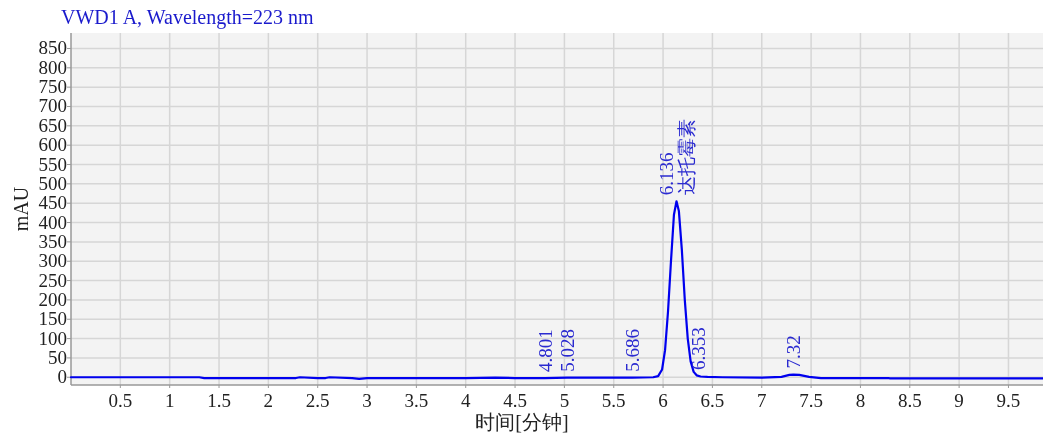 The image size is (1043, 435). What do you see at coordinates (1008, 400) in the screenshot?
I see `x-tick-label: 9.5` at bounding box center [1008, 400].